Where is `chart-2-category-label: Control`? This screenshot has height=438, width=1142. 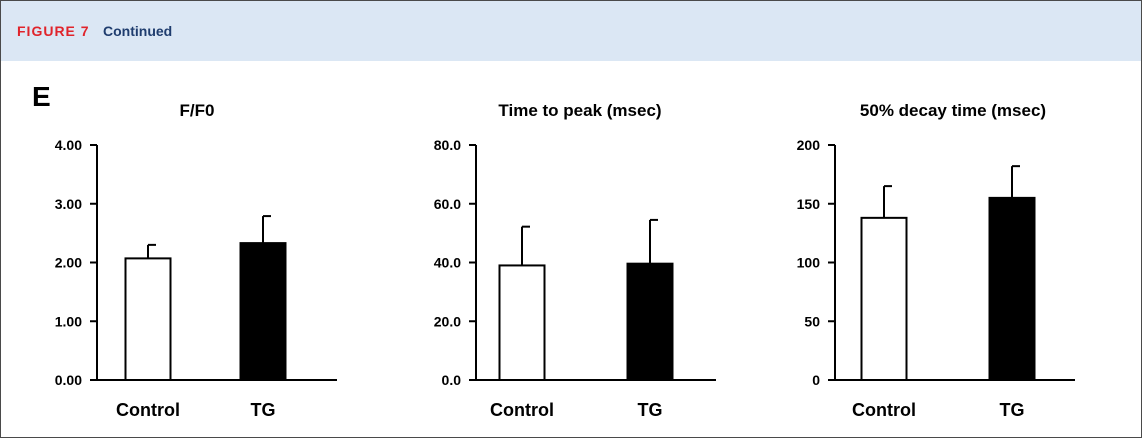 chart-2-category-label: Control is located at coordinates (522, 410).